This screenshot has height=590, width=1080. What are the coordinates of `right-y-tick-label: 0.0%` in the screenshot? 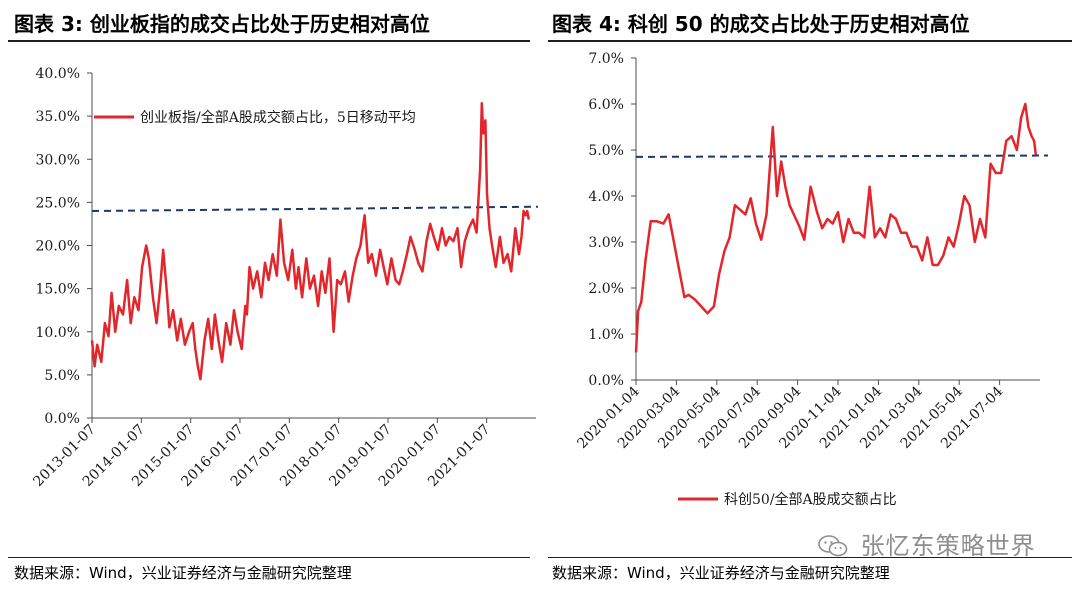 It's located at (606, 381).